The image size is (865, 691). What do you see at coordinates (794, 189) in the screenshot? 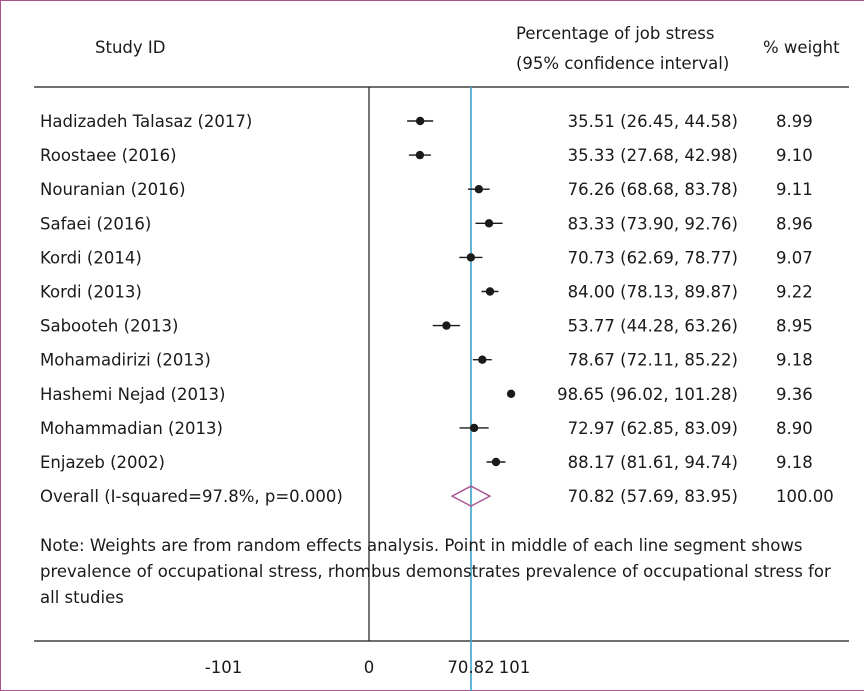
I see `weight-value: 9.11` at bounding box center [794, 189].